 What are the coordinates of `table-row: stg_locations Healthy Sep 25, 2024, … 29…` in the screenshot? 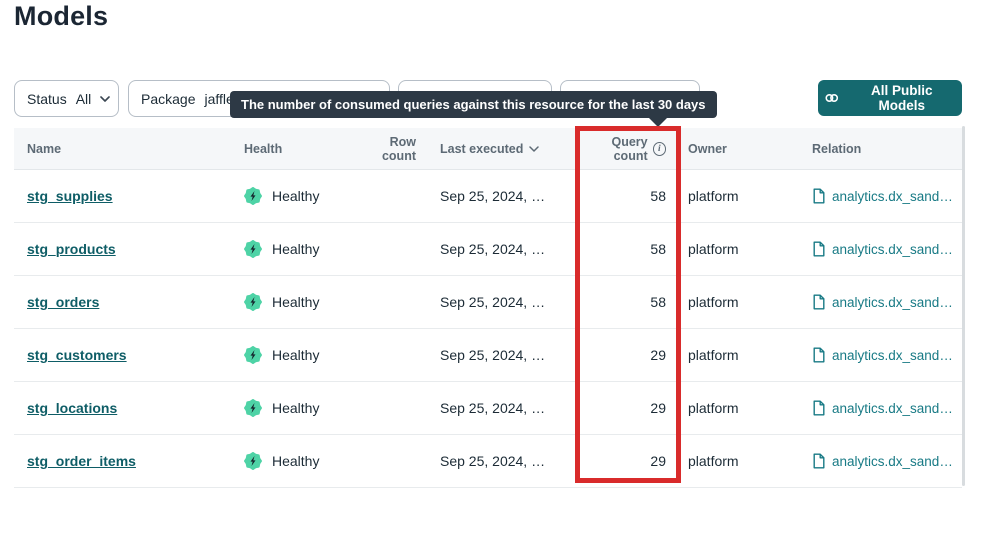 It's located at (488, 408).